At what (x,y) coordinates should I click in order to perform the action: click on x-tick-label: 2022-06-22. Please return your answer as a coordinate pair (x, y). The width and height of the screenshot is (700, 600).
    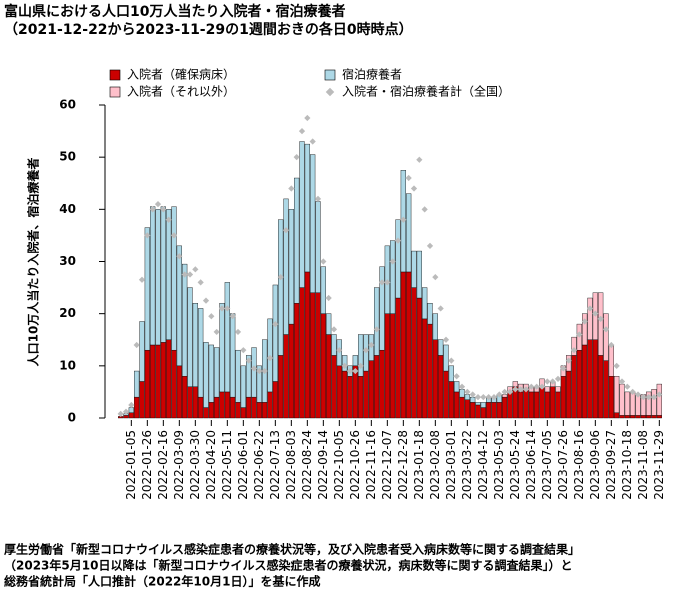
    Looking at the image, I should click on (259, 465).